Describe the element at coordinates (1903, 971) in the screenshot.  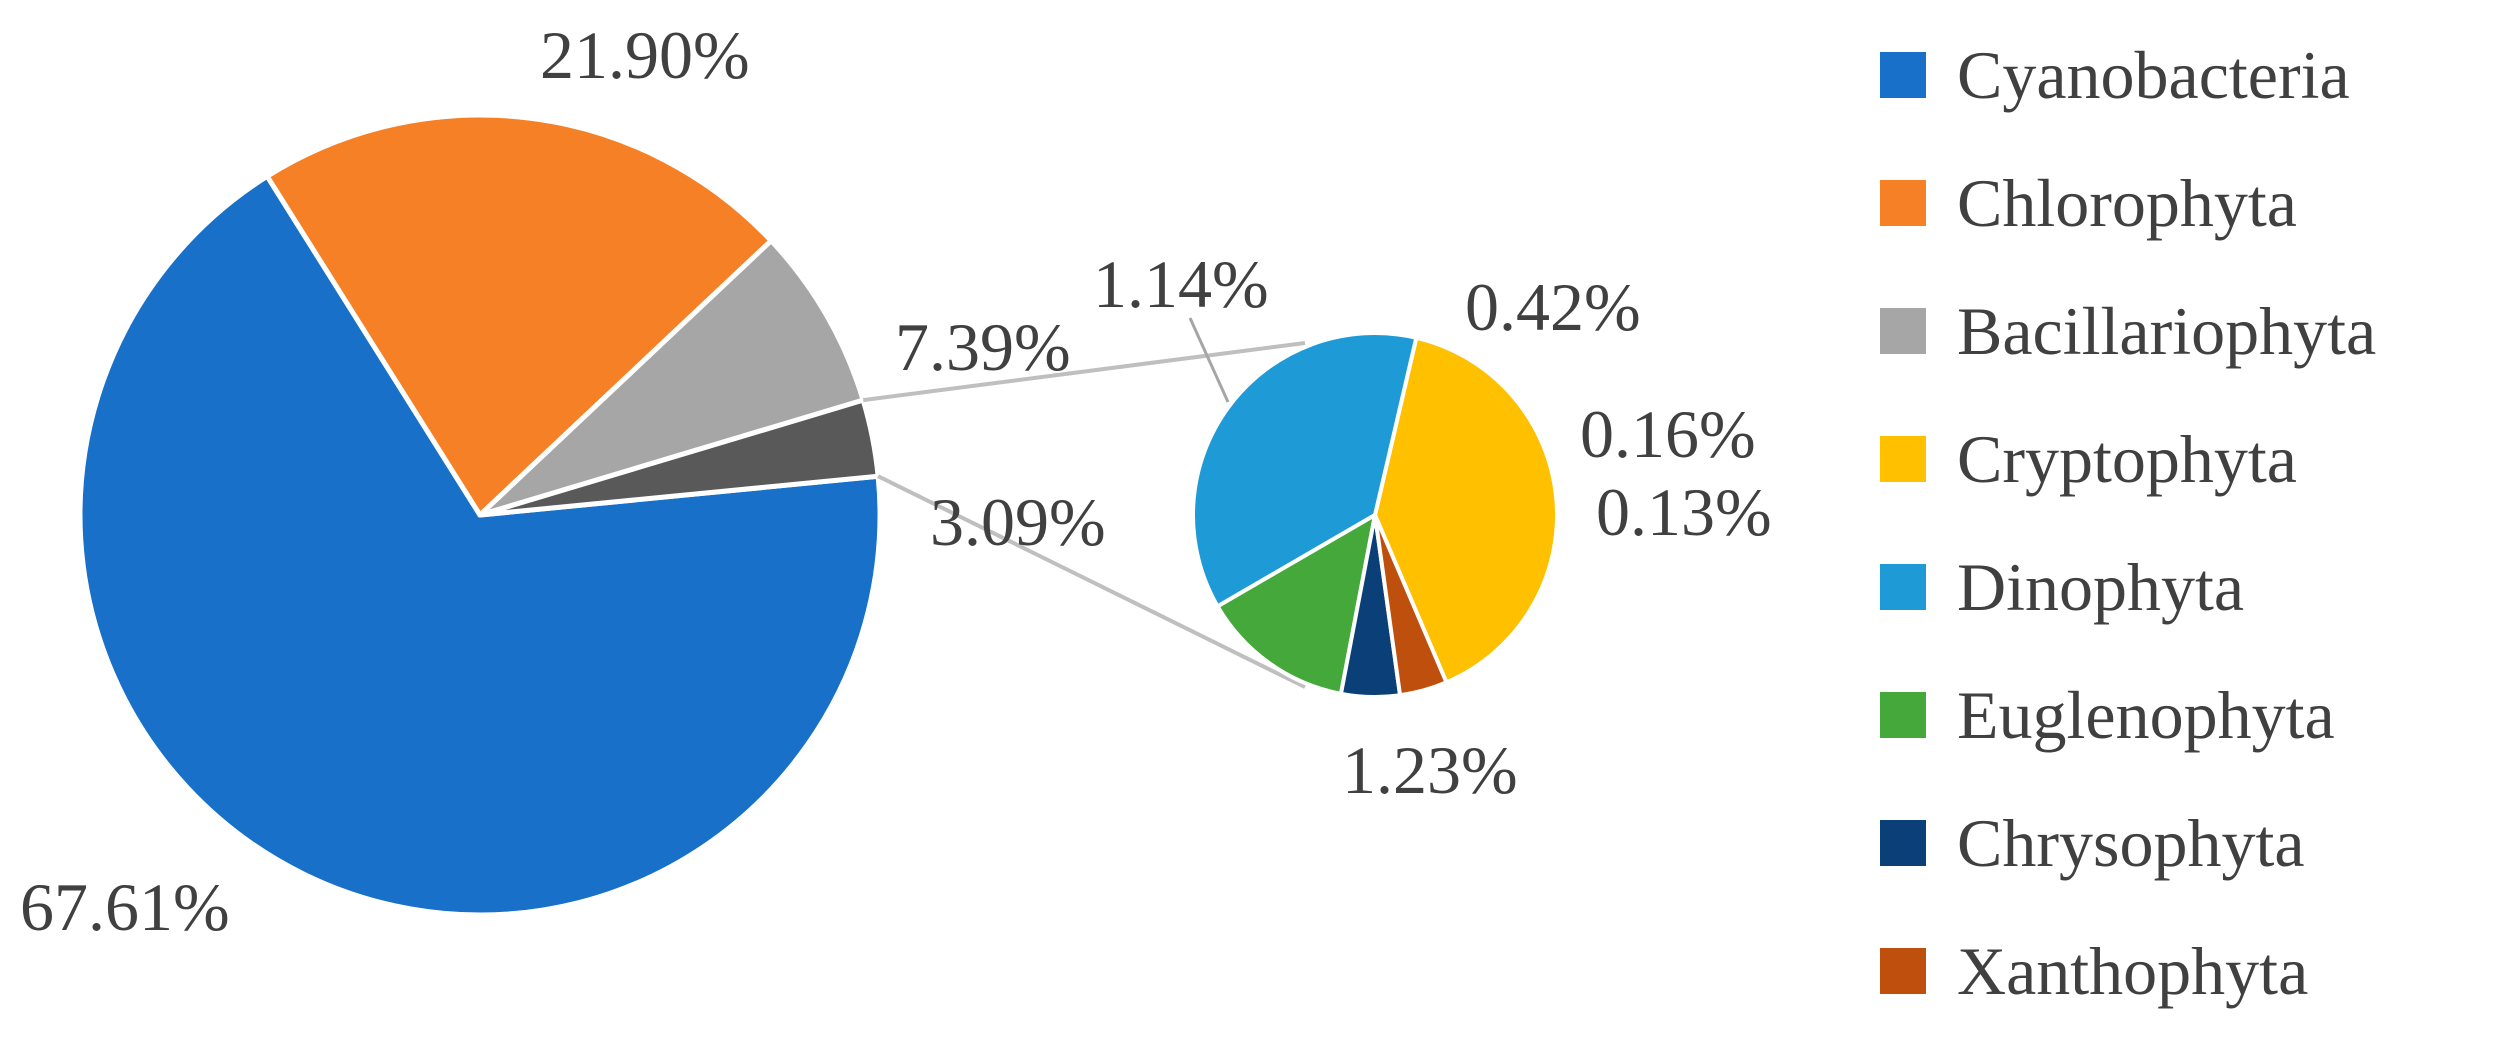
I see `legend-swatch-xanthophyta` at that location.